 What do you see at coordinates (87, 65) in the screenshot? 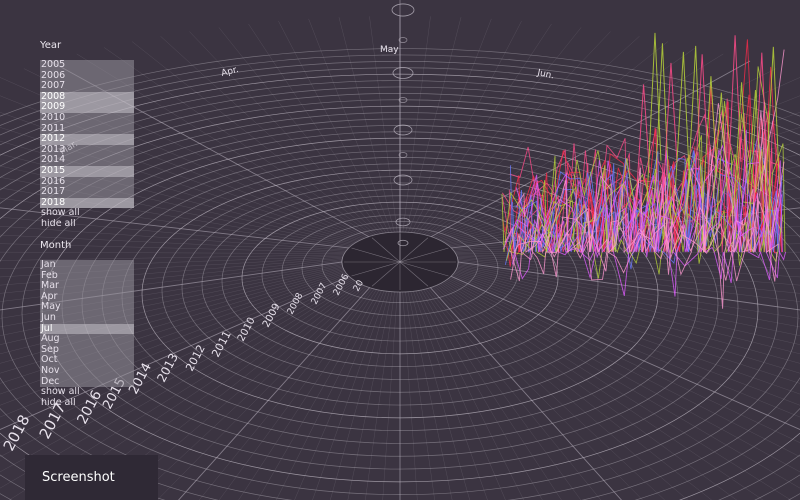
I see `year-option-2005: 2005` at bounding box center [87, 65].